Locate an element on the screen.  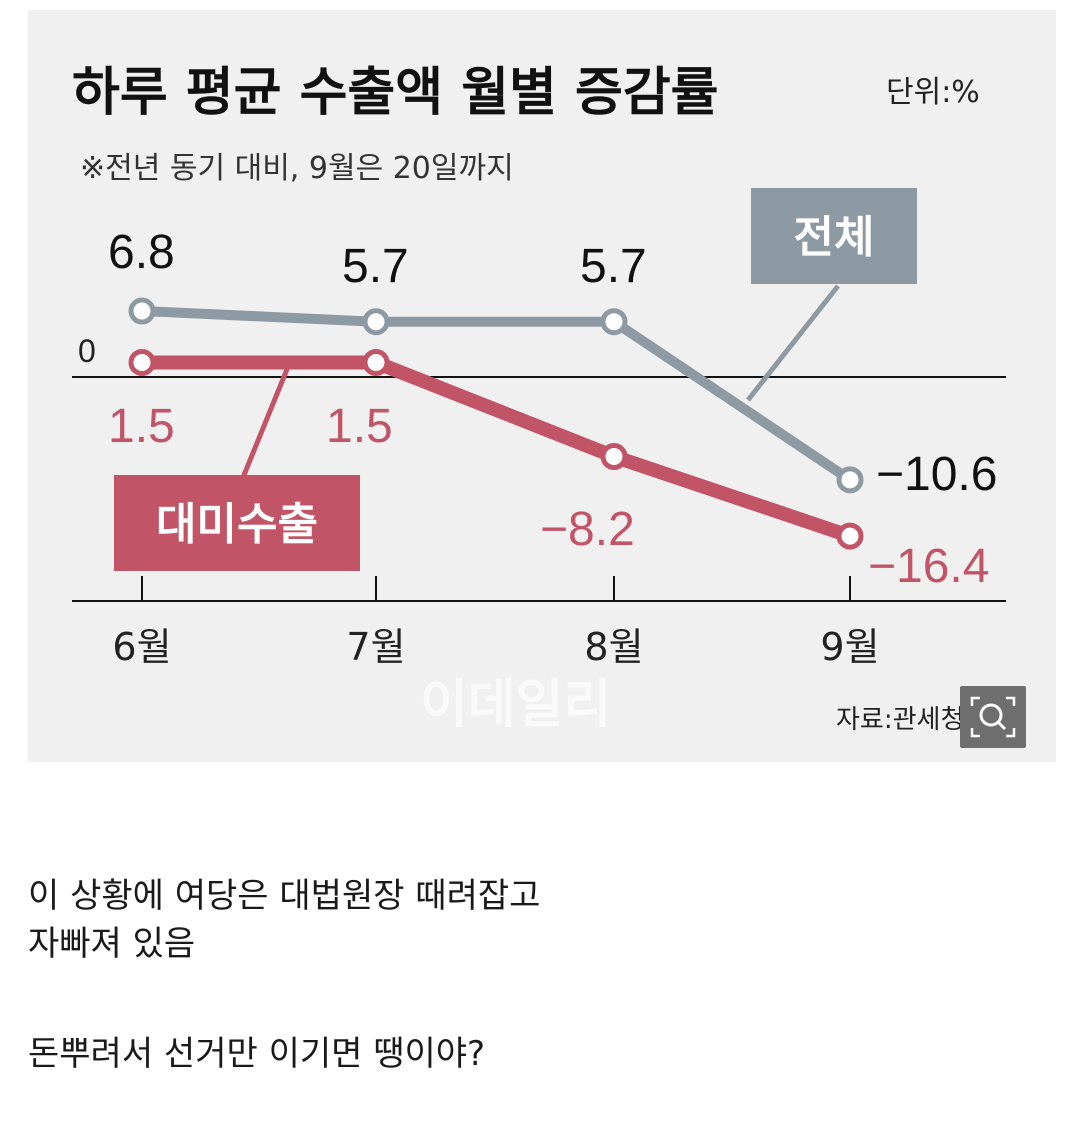
series-total is located at coordinates (496, 395).